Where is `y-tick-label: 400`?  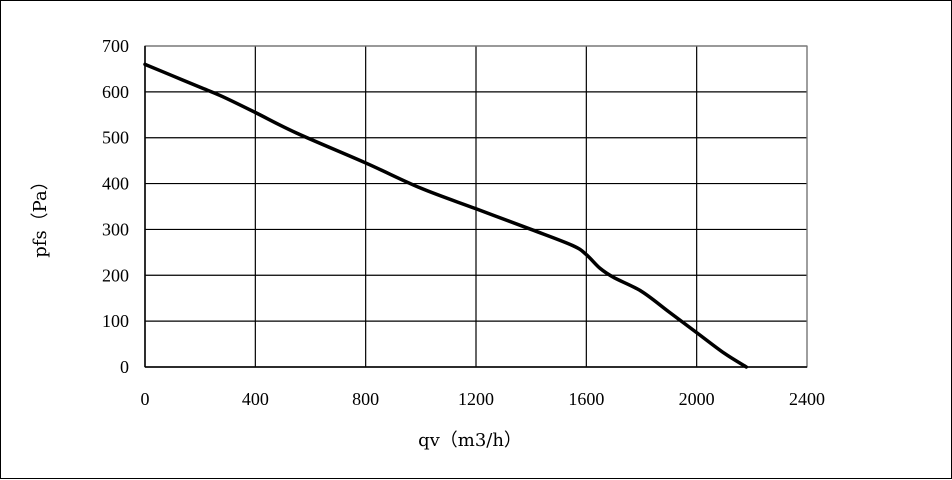
y-tick-label: 400 is located at coordinates (115, 184).